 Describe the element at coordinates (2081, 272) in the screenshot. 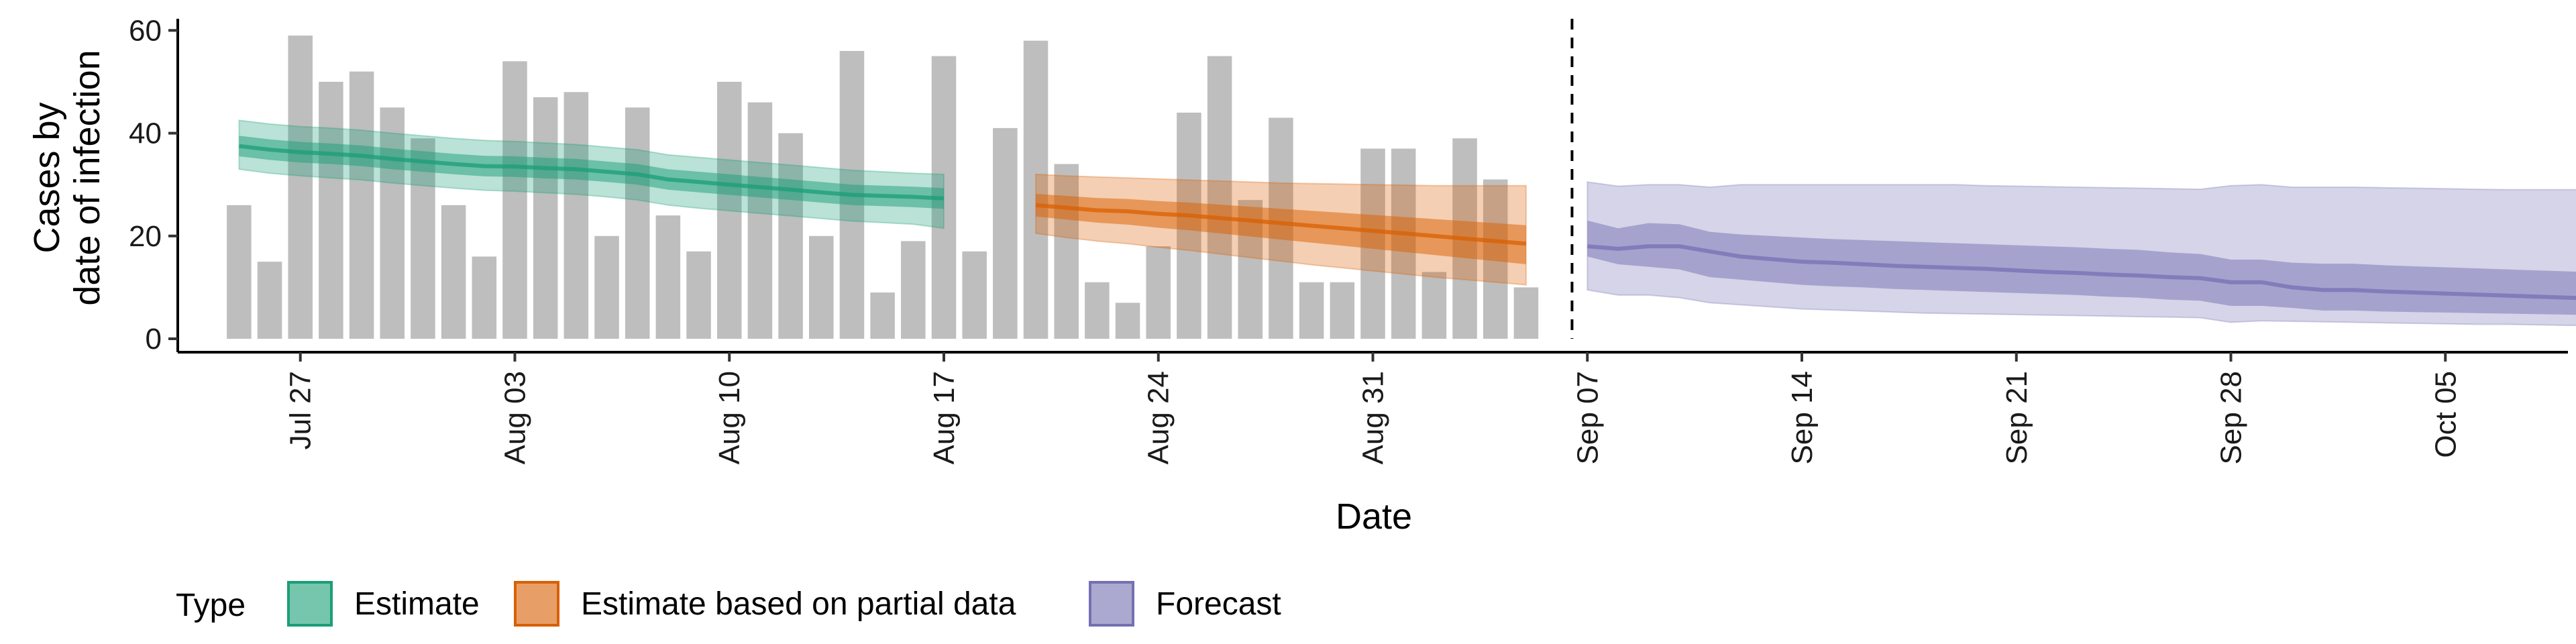

I see `forecast-median-line` at that location.